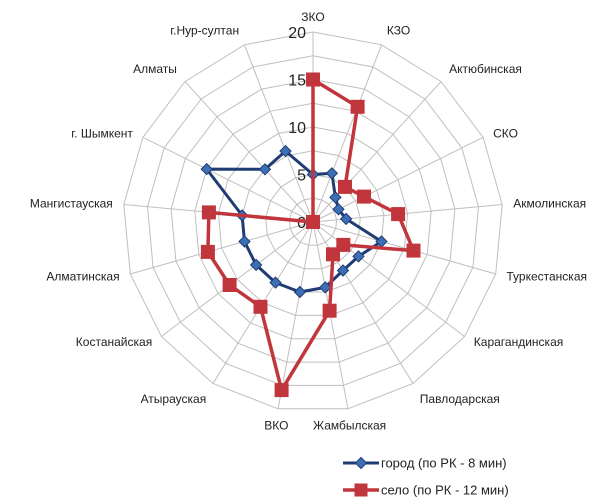 The width and height of the screenshot is (607, 499). Describe the element at coordinates (549, 204) in the screenshot. I see `category-label: Акмолинская` at that location.